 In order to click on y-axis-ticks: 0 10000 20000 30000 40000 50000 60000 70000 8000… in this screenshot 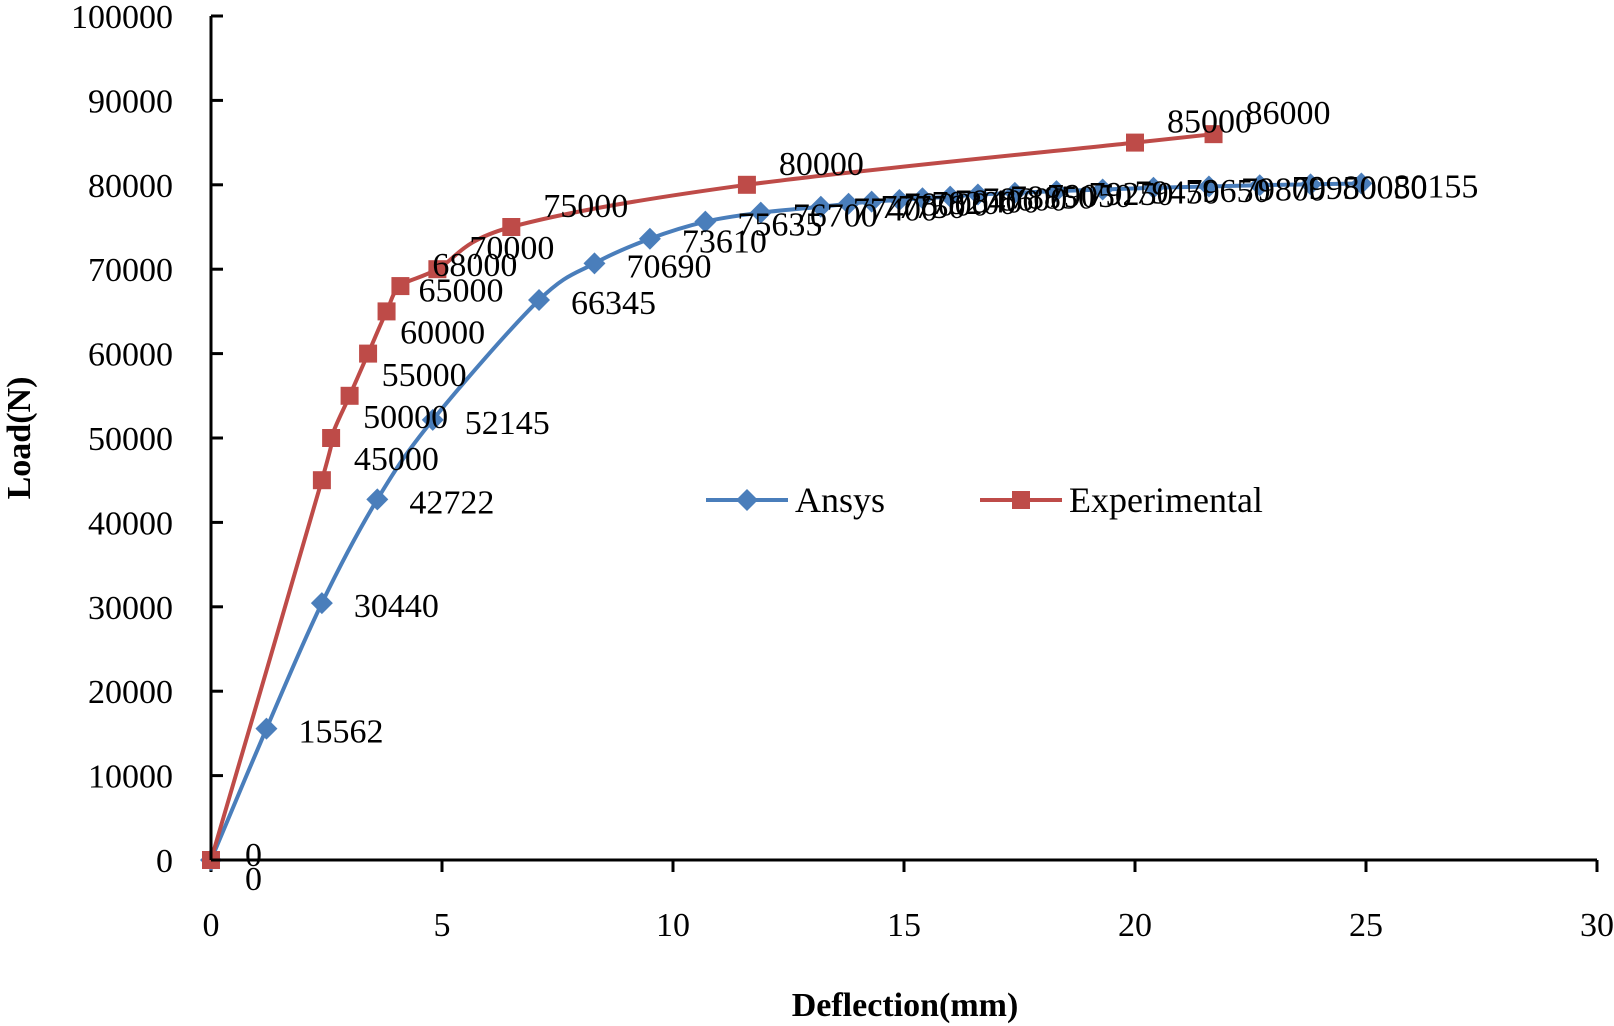, I will do `click(147, 440)`.